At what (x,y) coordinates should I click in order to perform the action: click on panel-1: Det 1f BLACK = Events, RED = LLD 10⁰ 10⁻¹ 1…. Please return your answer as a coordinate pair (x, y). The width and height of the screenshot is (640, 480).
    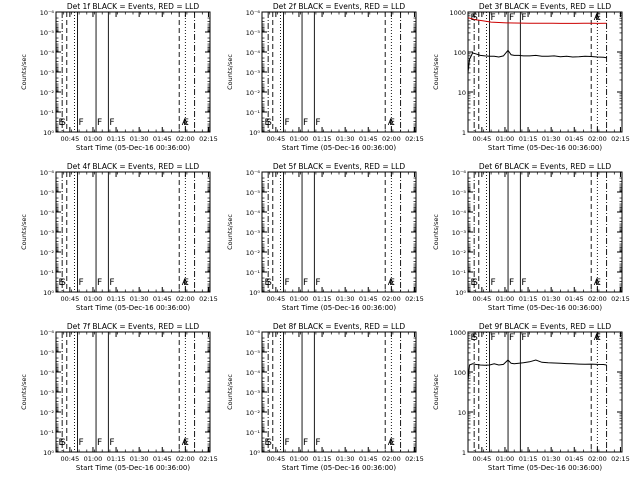
    Looking at the image, I should click on (119, 77).